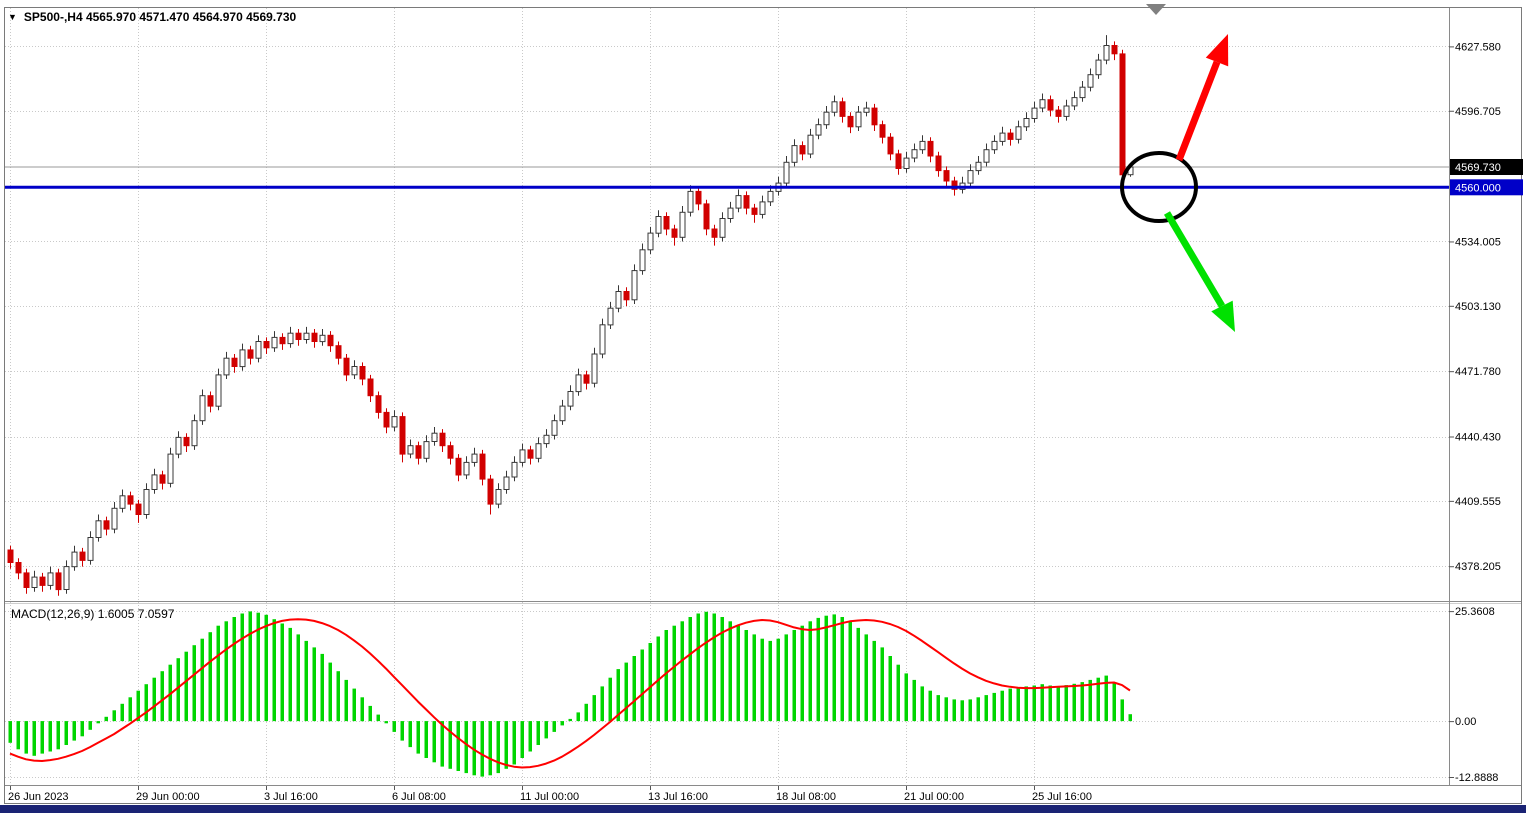 The width and height of the screenshot is (1526, 813). I want to click on highlight-circle-annotation, so click(1159, 187).